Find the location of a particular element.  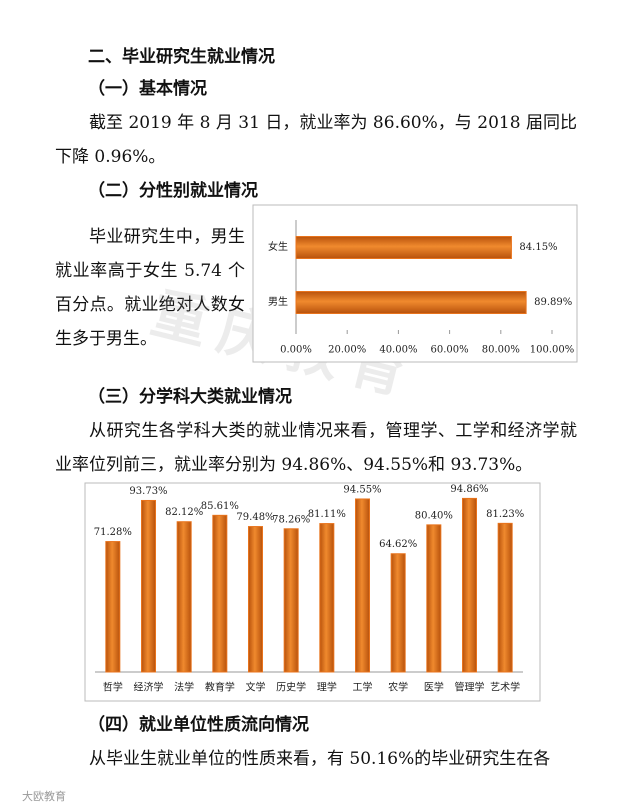

category-label: 女生 is located at coordinates (278, 246).